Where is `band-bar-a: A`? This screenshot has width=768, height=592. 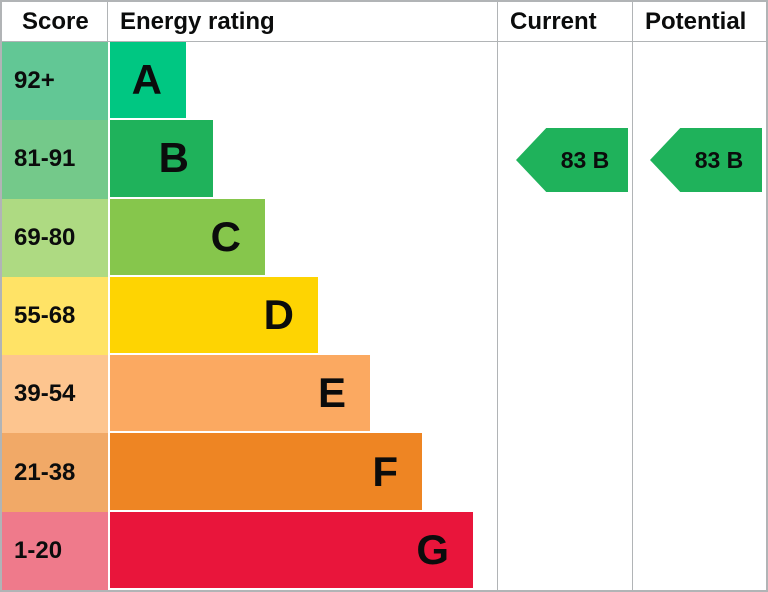
band-bar-a: A is located at coordinates (148, 80).